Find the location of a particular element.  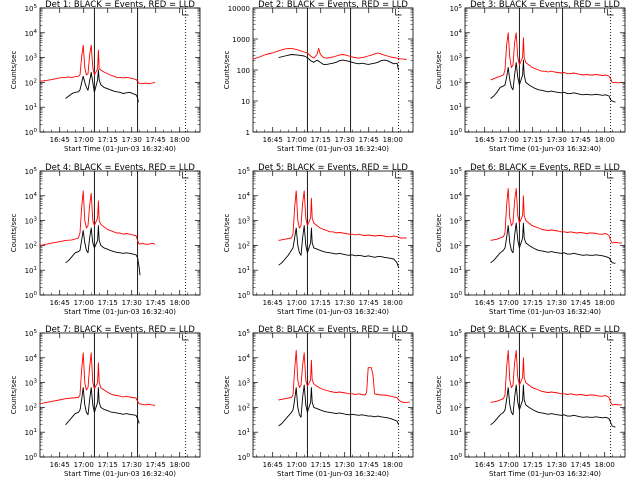

panel-title: Det 2: BLACK = Events, RED = LLD is located at coordinates (333, 5).